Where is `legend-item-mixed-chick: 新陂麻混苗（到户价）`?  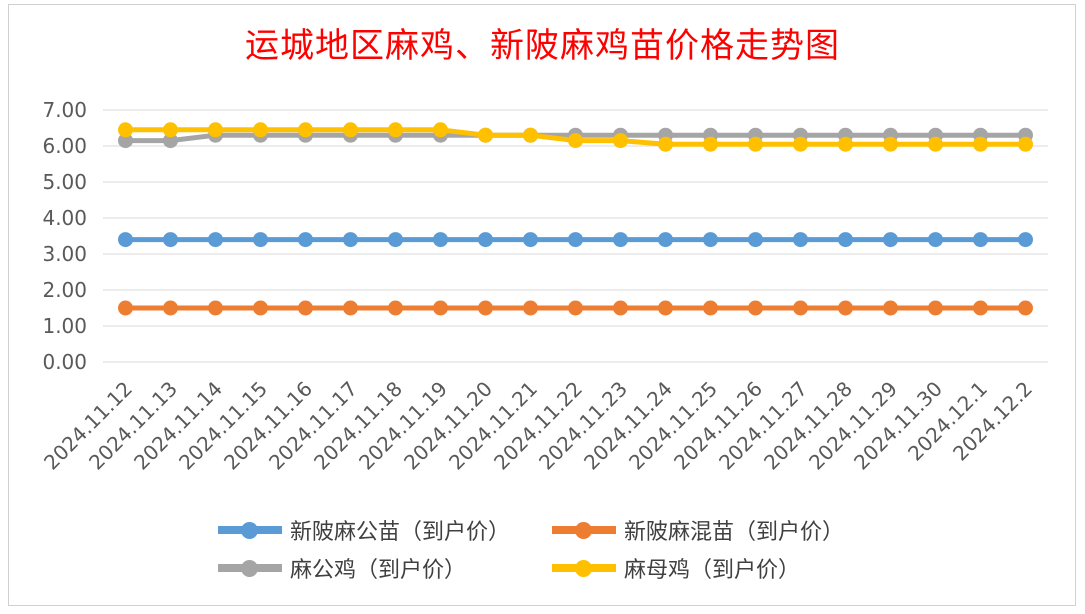
legend-item-mixed-chick: 新陂麻混苗（到户价） is located at coordinates (698, 530).